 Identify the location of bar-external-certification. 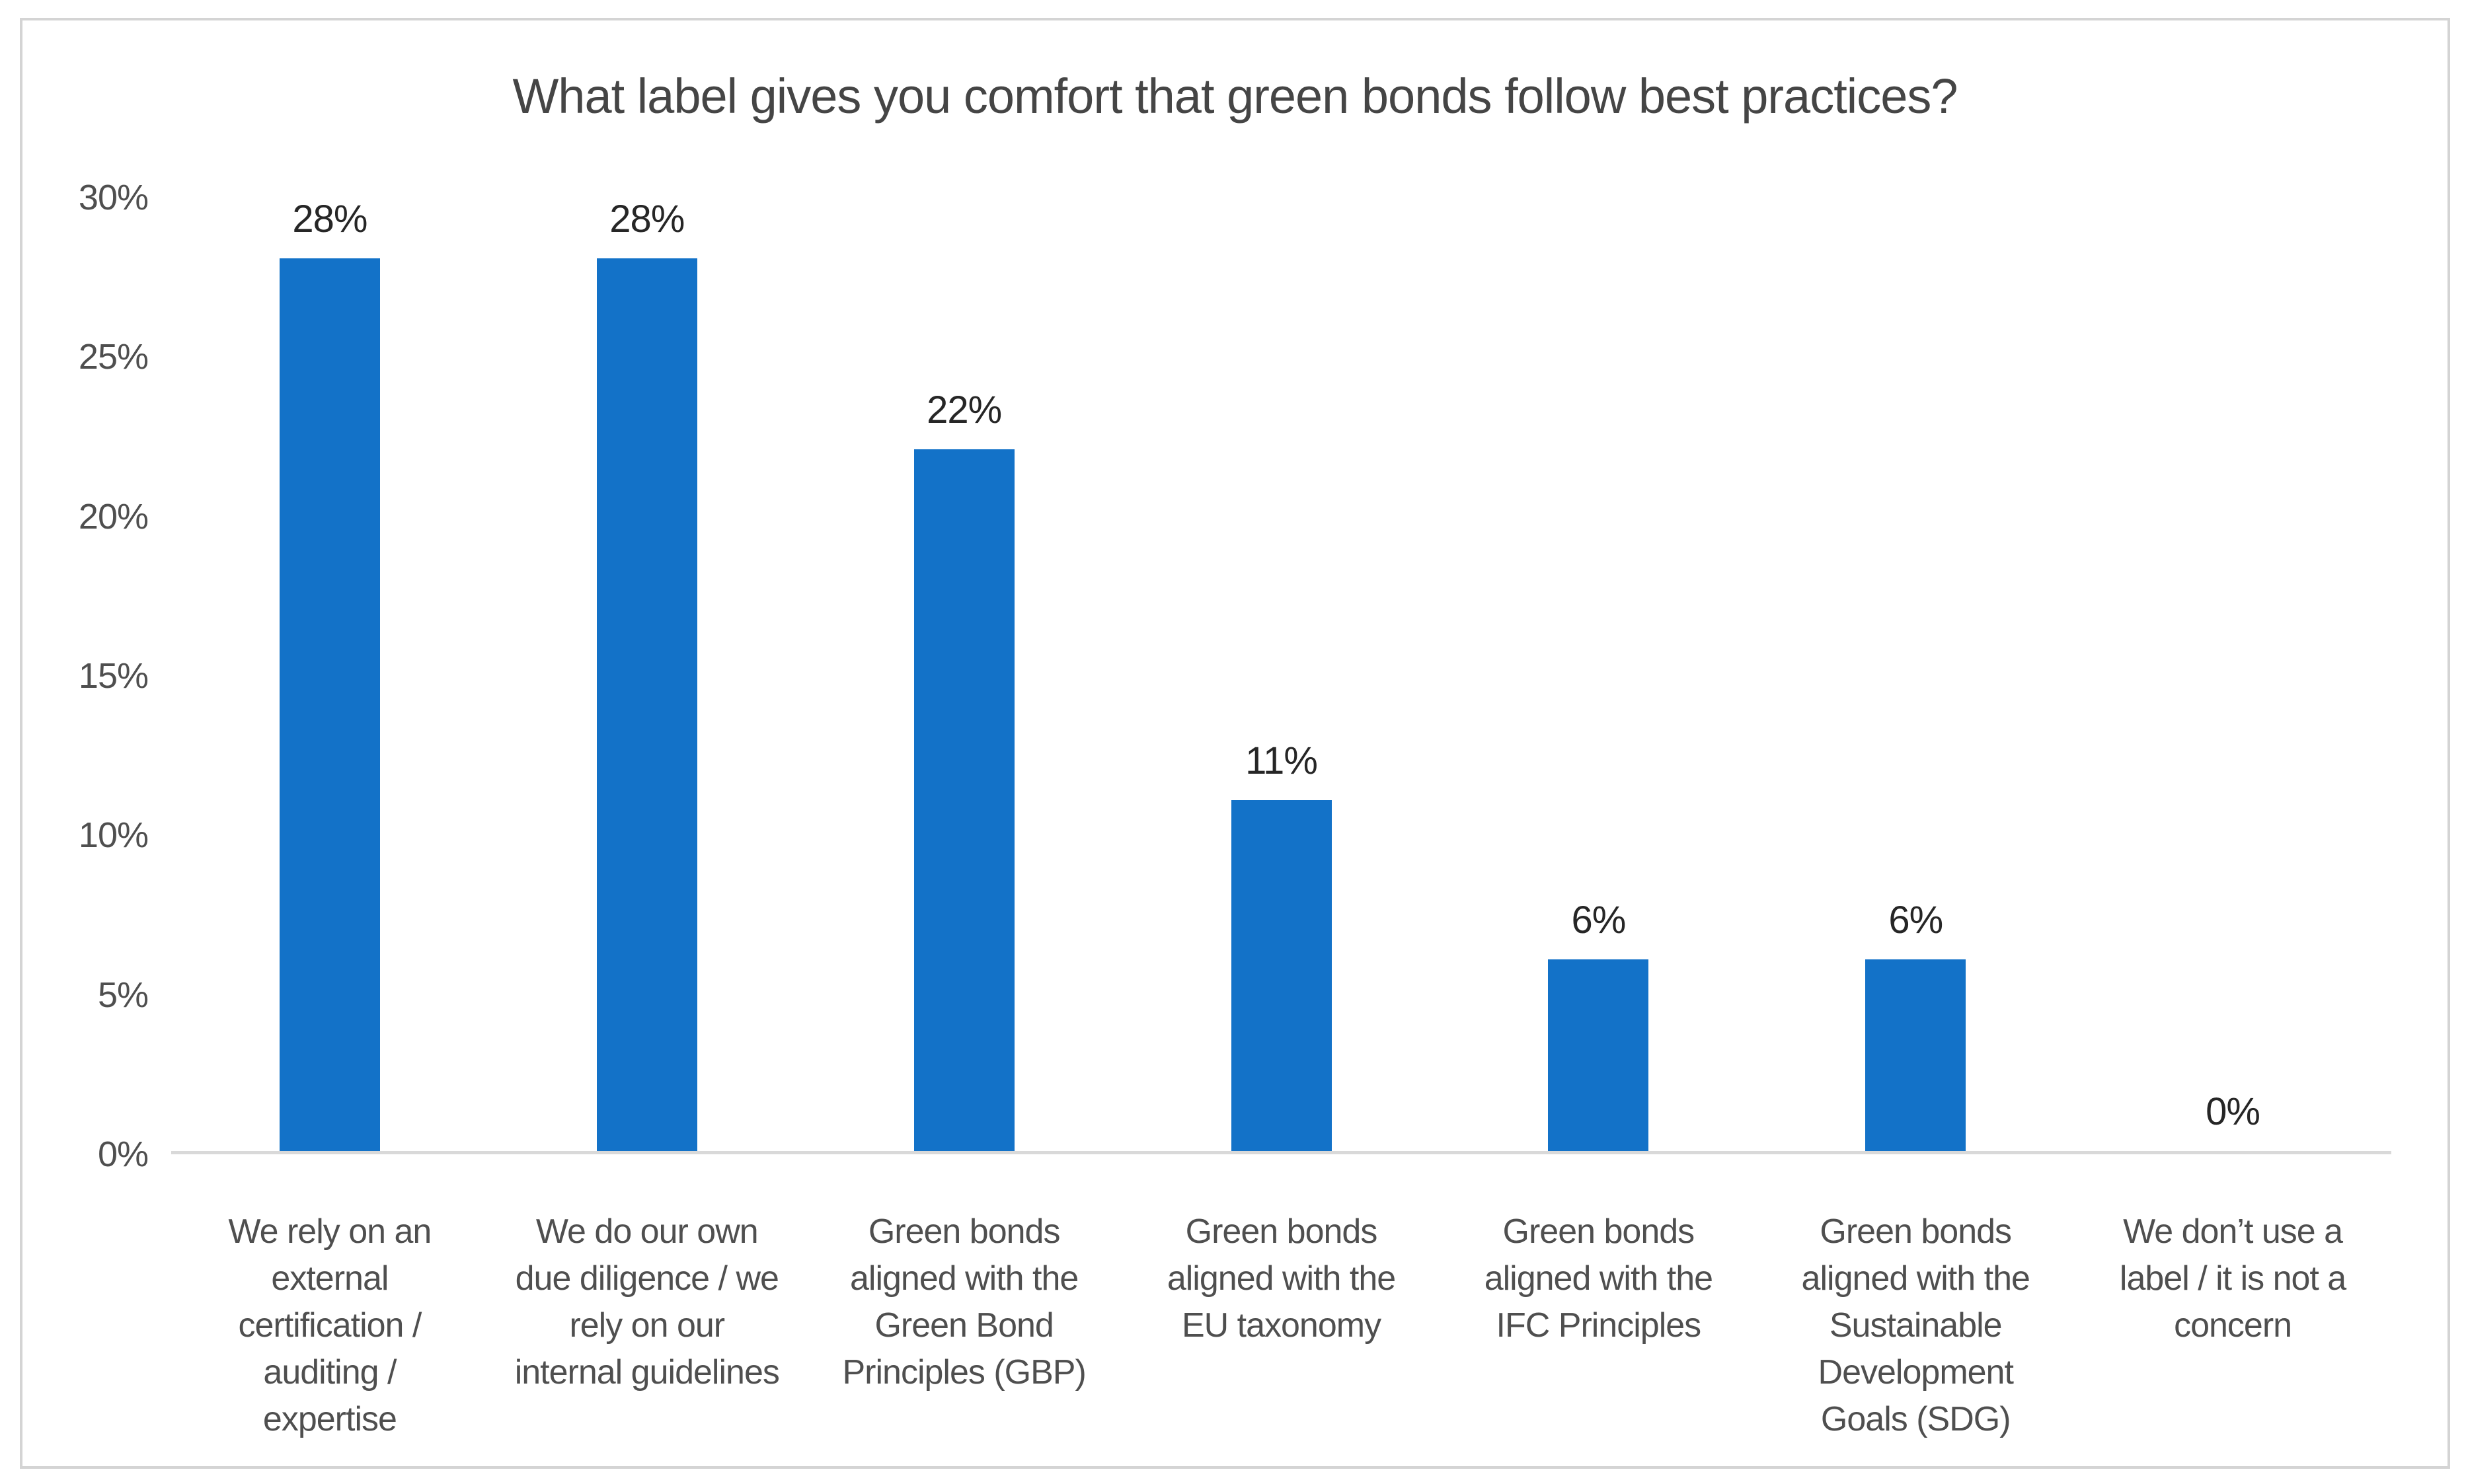
(329, 704).